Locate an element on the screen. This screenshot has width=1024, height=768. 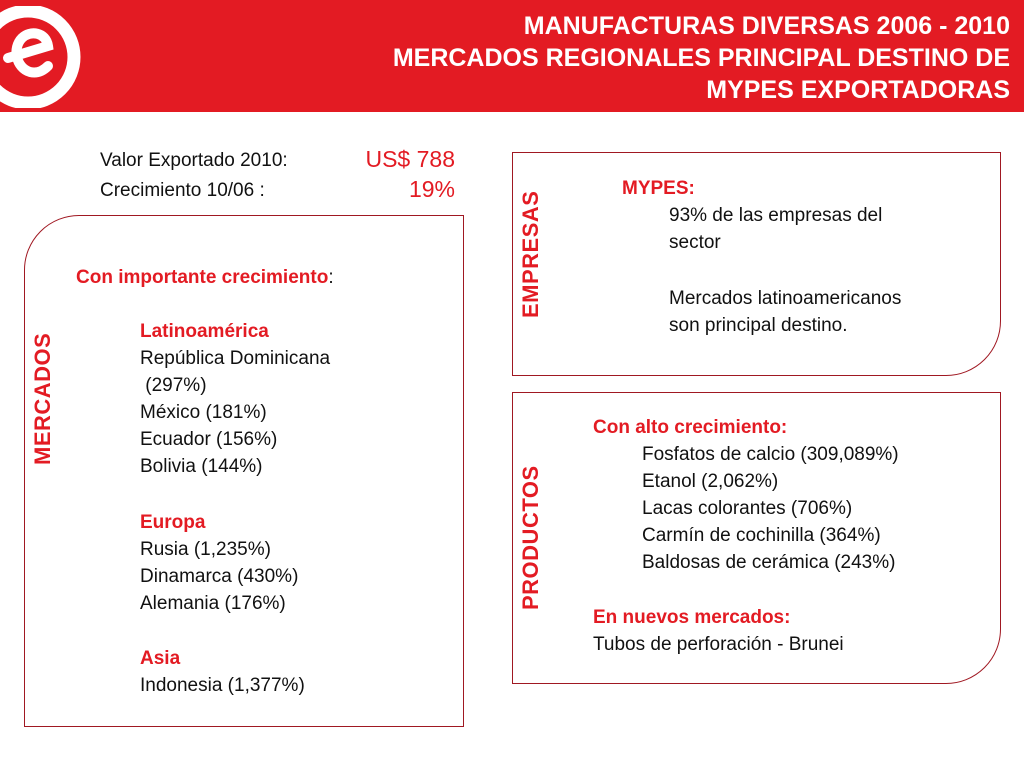
list-item: México (181%) is located at coordinates (203, 412).